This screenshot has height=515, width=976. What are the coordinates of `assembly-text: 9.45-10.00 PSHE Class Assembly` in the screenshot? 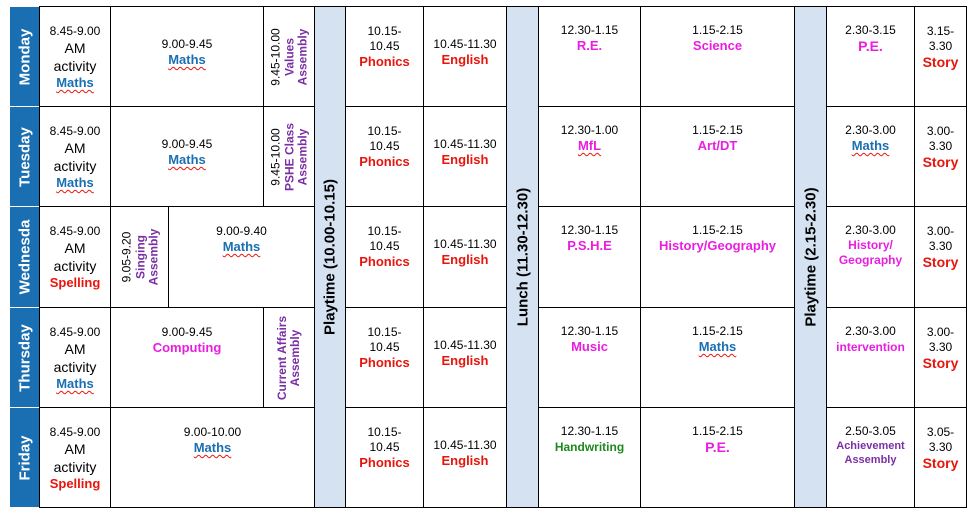 It's located at (289, 156).